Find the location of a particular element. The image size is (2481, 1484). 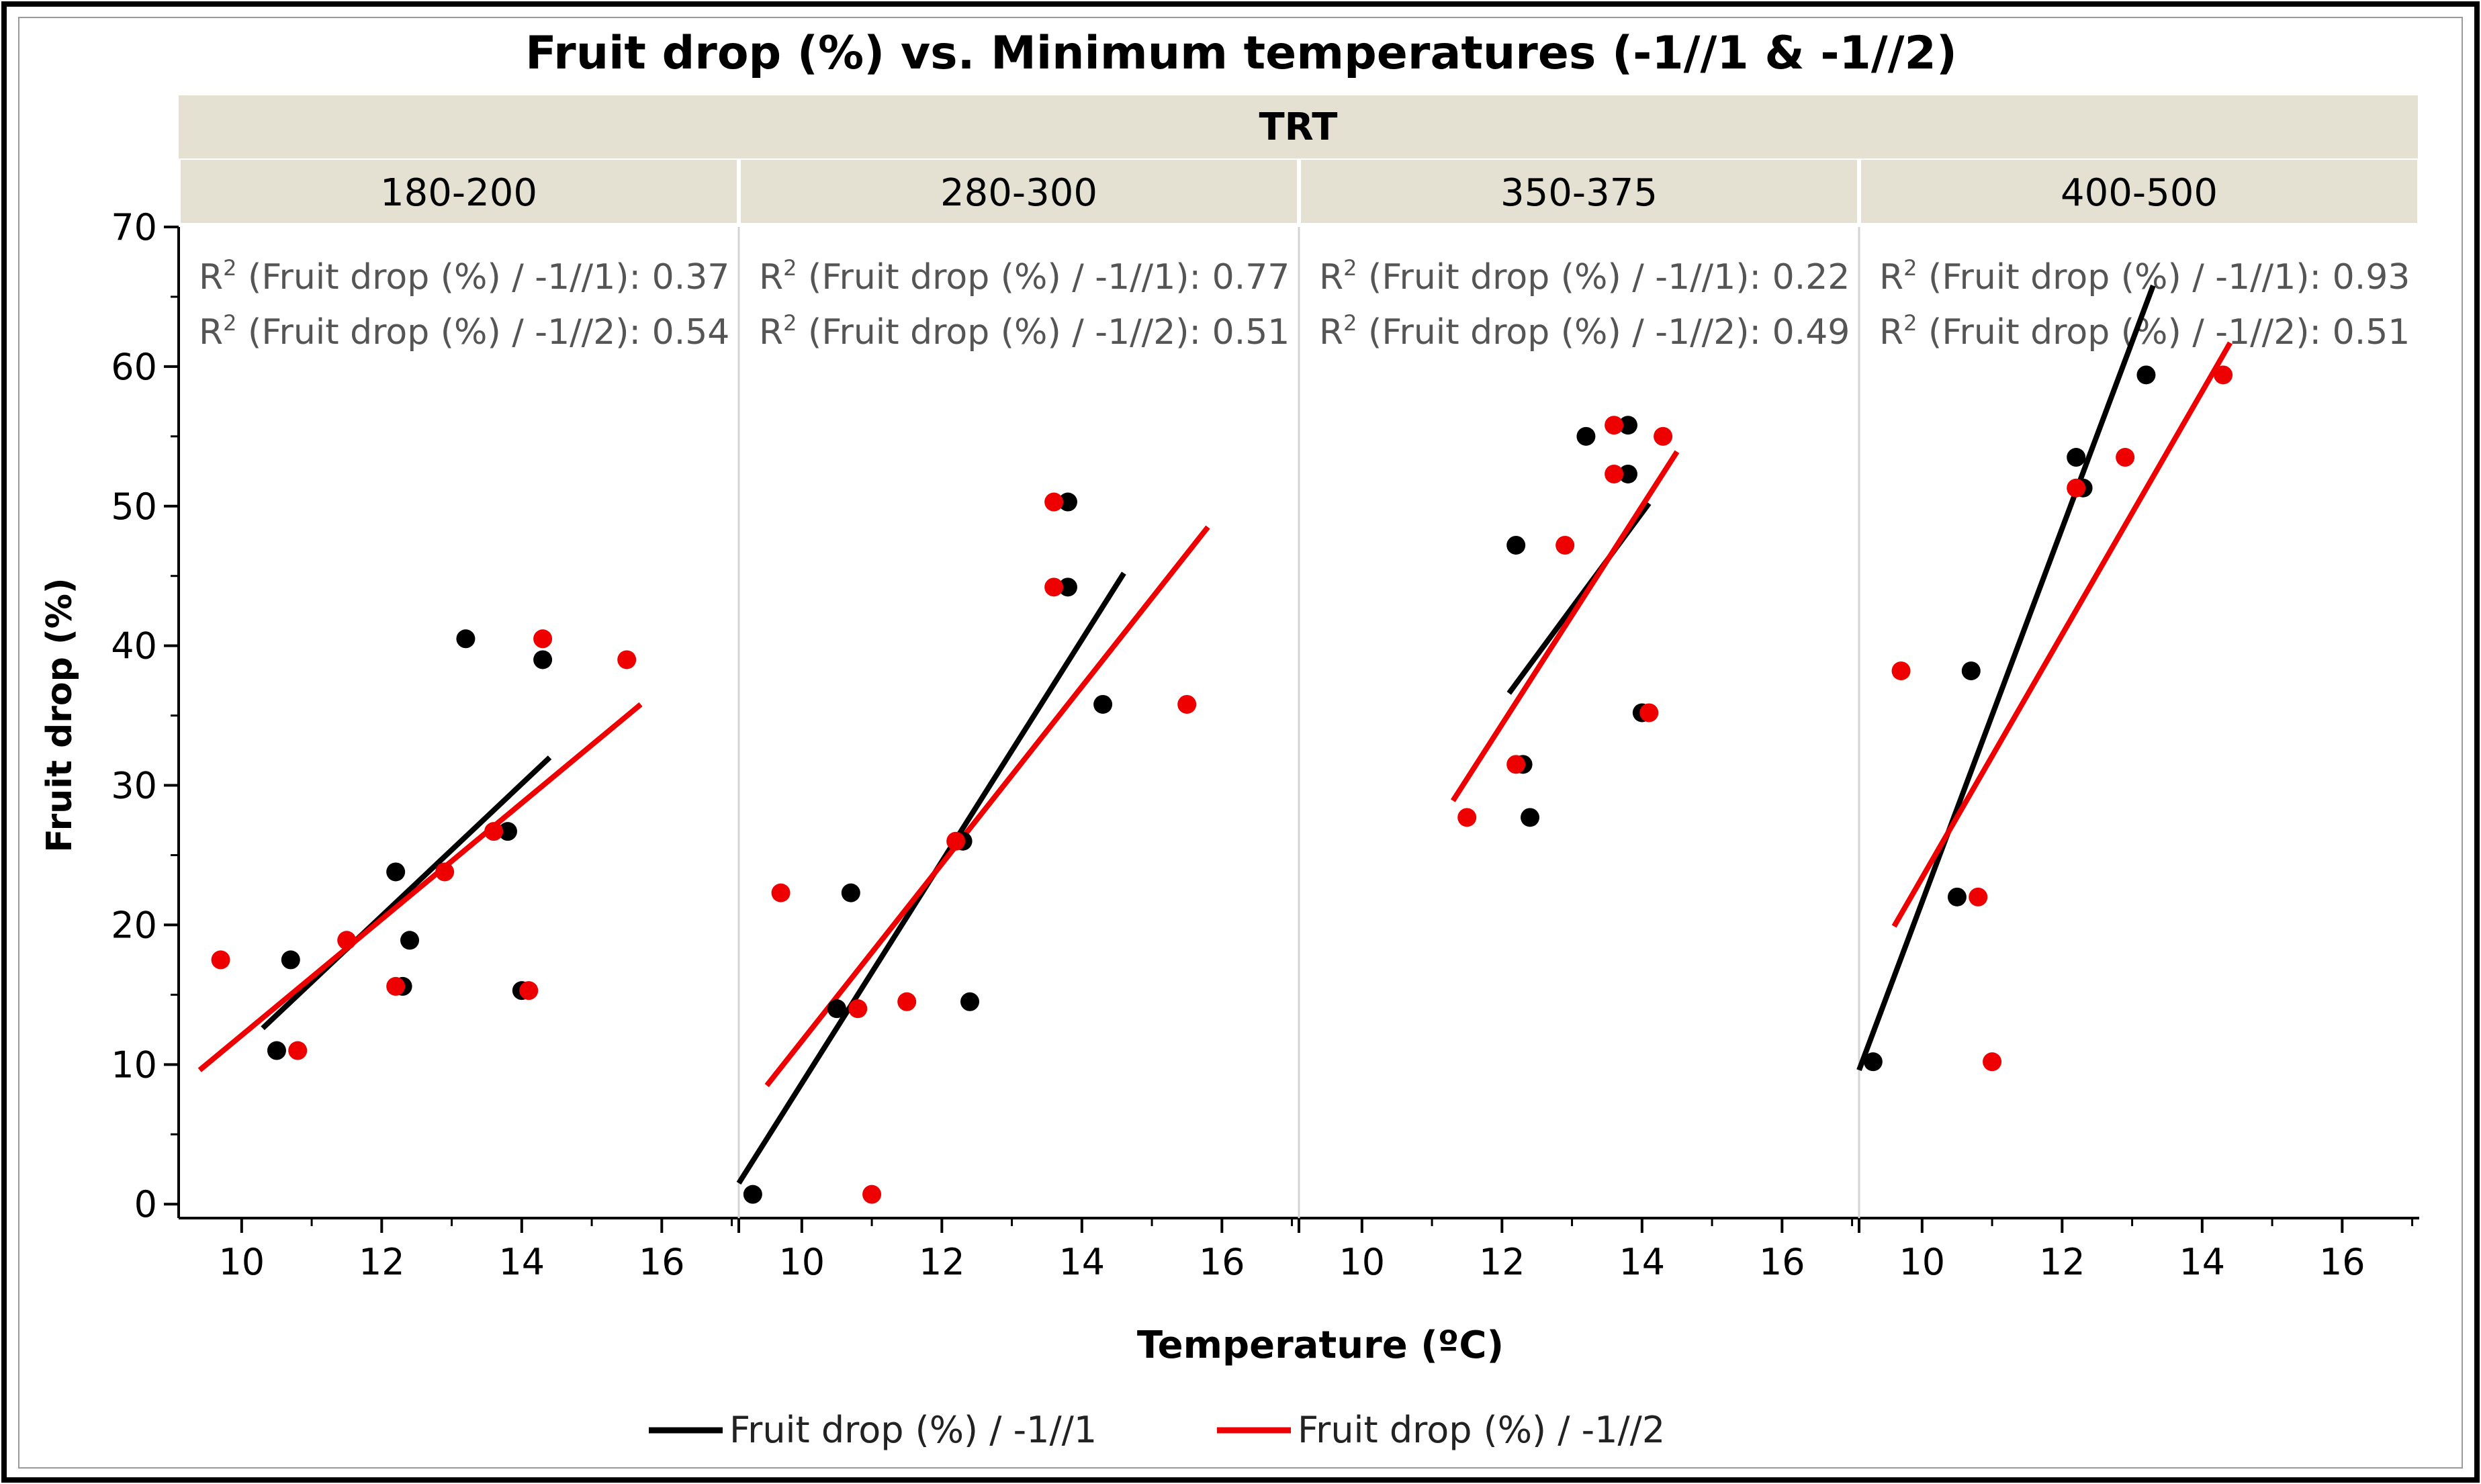

r2-annotation: R2 (Fruit drop (%) / -1//1): 0.77 is located at coordinates (1025, 276).